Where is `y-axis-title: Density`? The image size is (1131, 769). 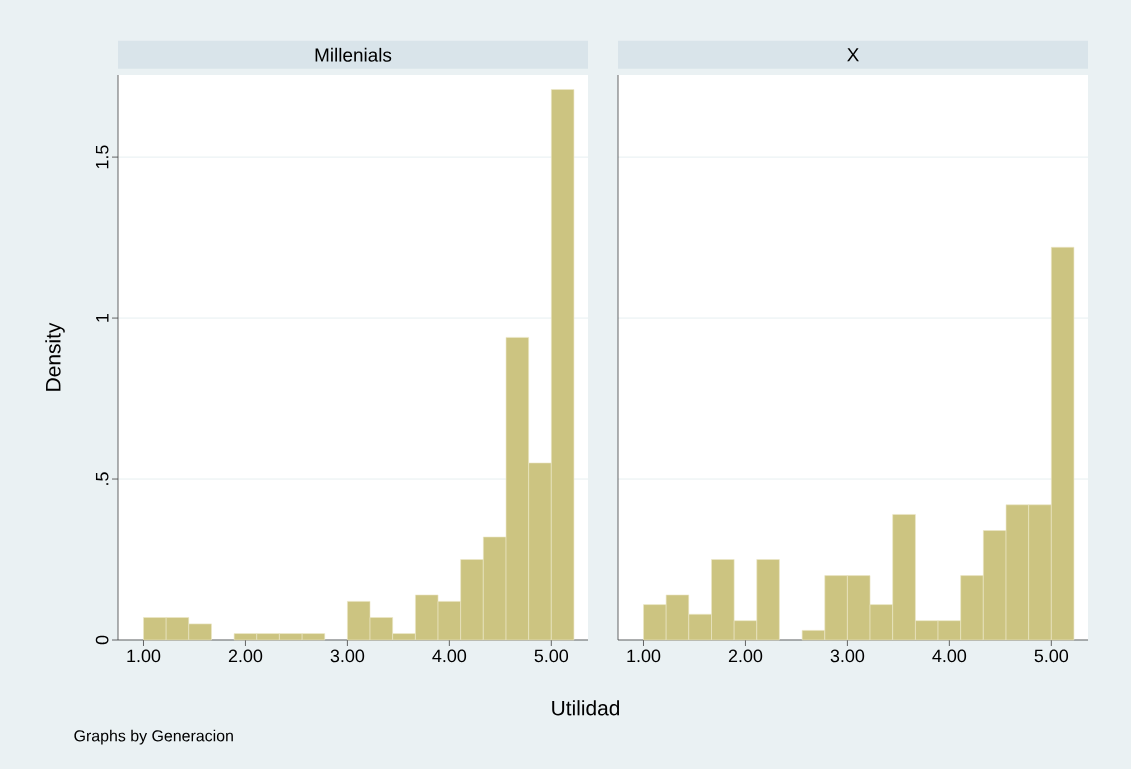 y-axis-title: Density is located at coordinates (55, 356).